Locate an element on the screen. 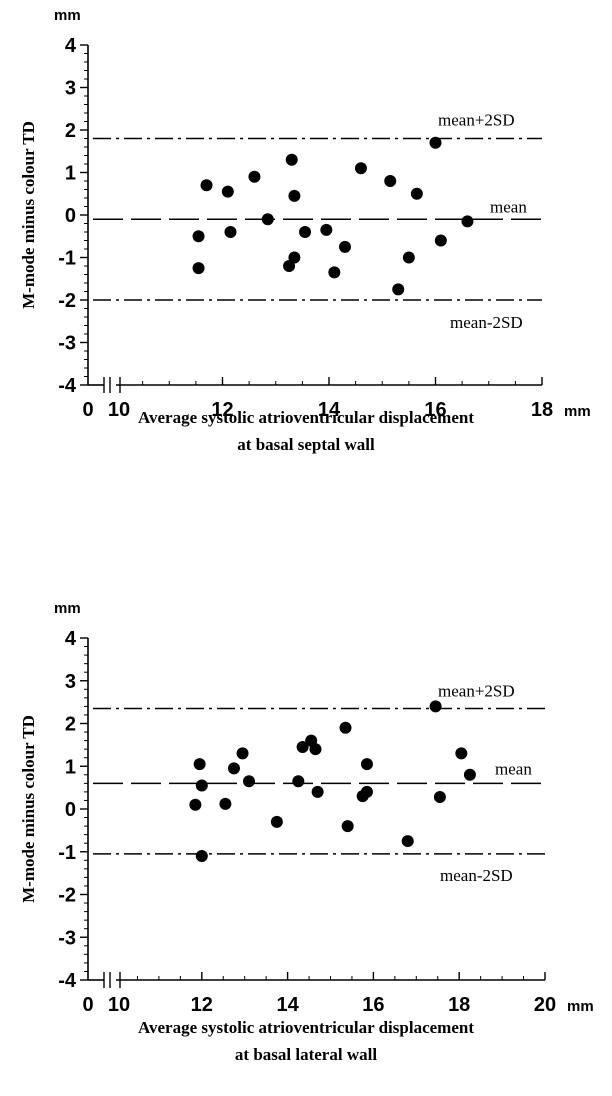 The height and width of the screenshot is (1096, 612). chart-lateral-y-tick-label: -4 is located at coordinates (67, 981).